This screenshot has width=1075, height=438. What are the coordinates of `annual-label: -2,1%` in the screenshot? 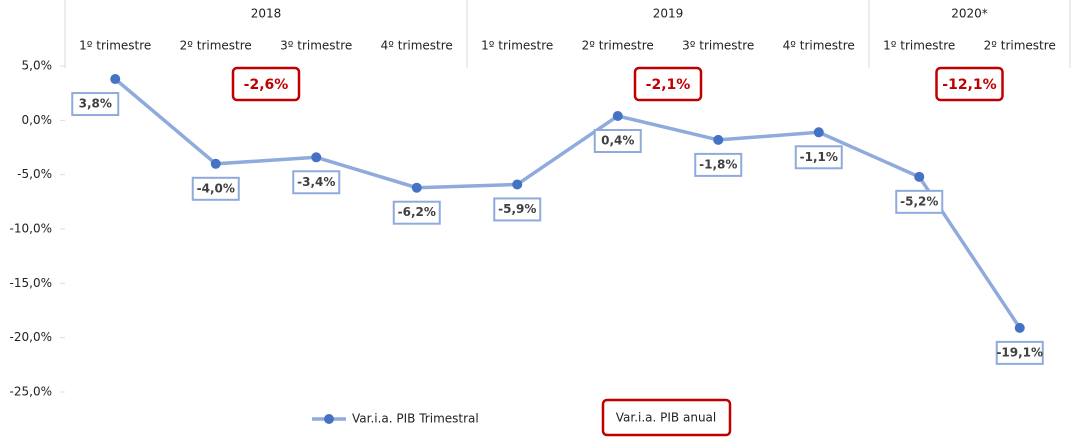 It's located at (668, 85).